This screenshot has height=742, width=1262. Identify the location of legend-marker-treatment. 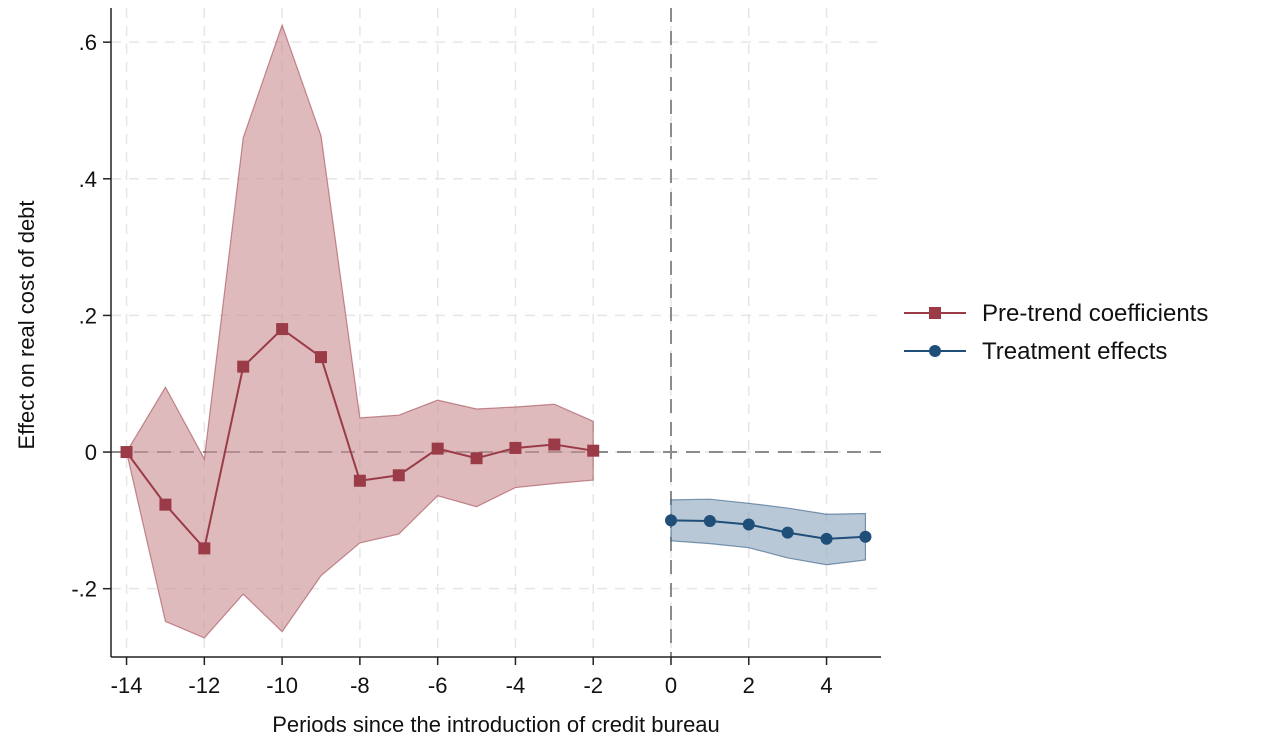
(935, 351).